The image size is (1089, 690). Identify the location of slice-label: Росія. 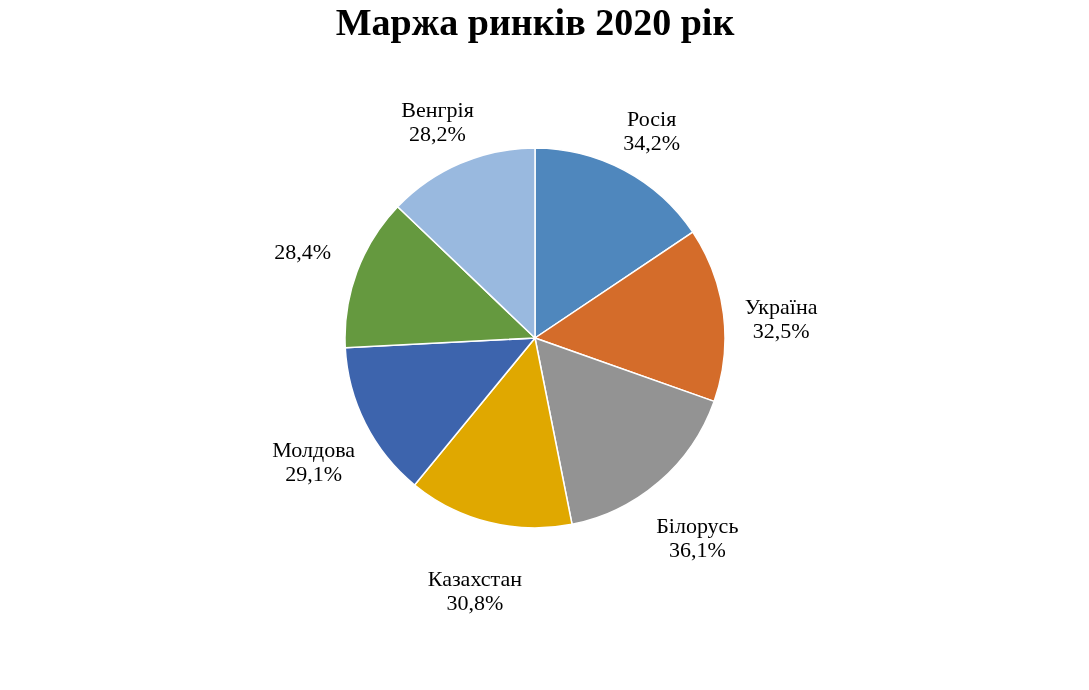
(652, 119).